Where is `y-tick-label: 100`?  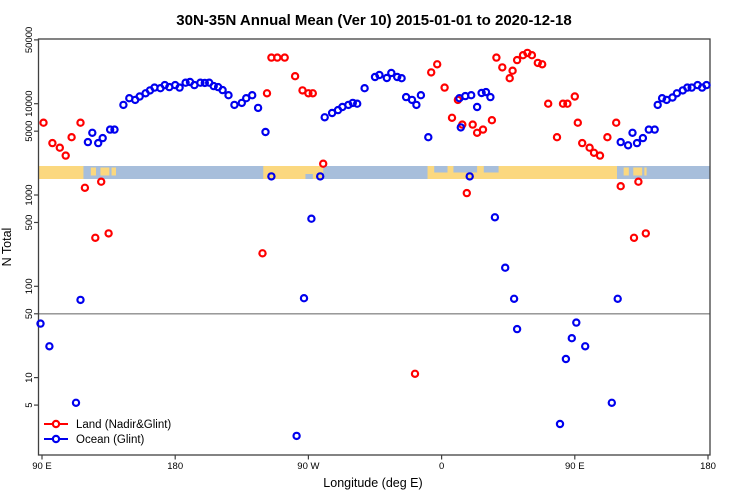 y-tick-label: 100 is located at coordinates (29, 286).